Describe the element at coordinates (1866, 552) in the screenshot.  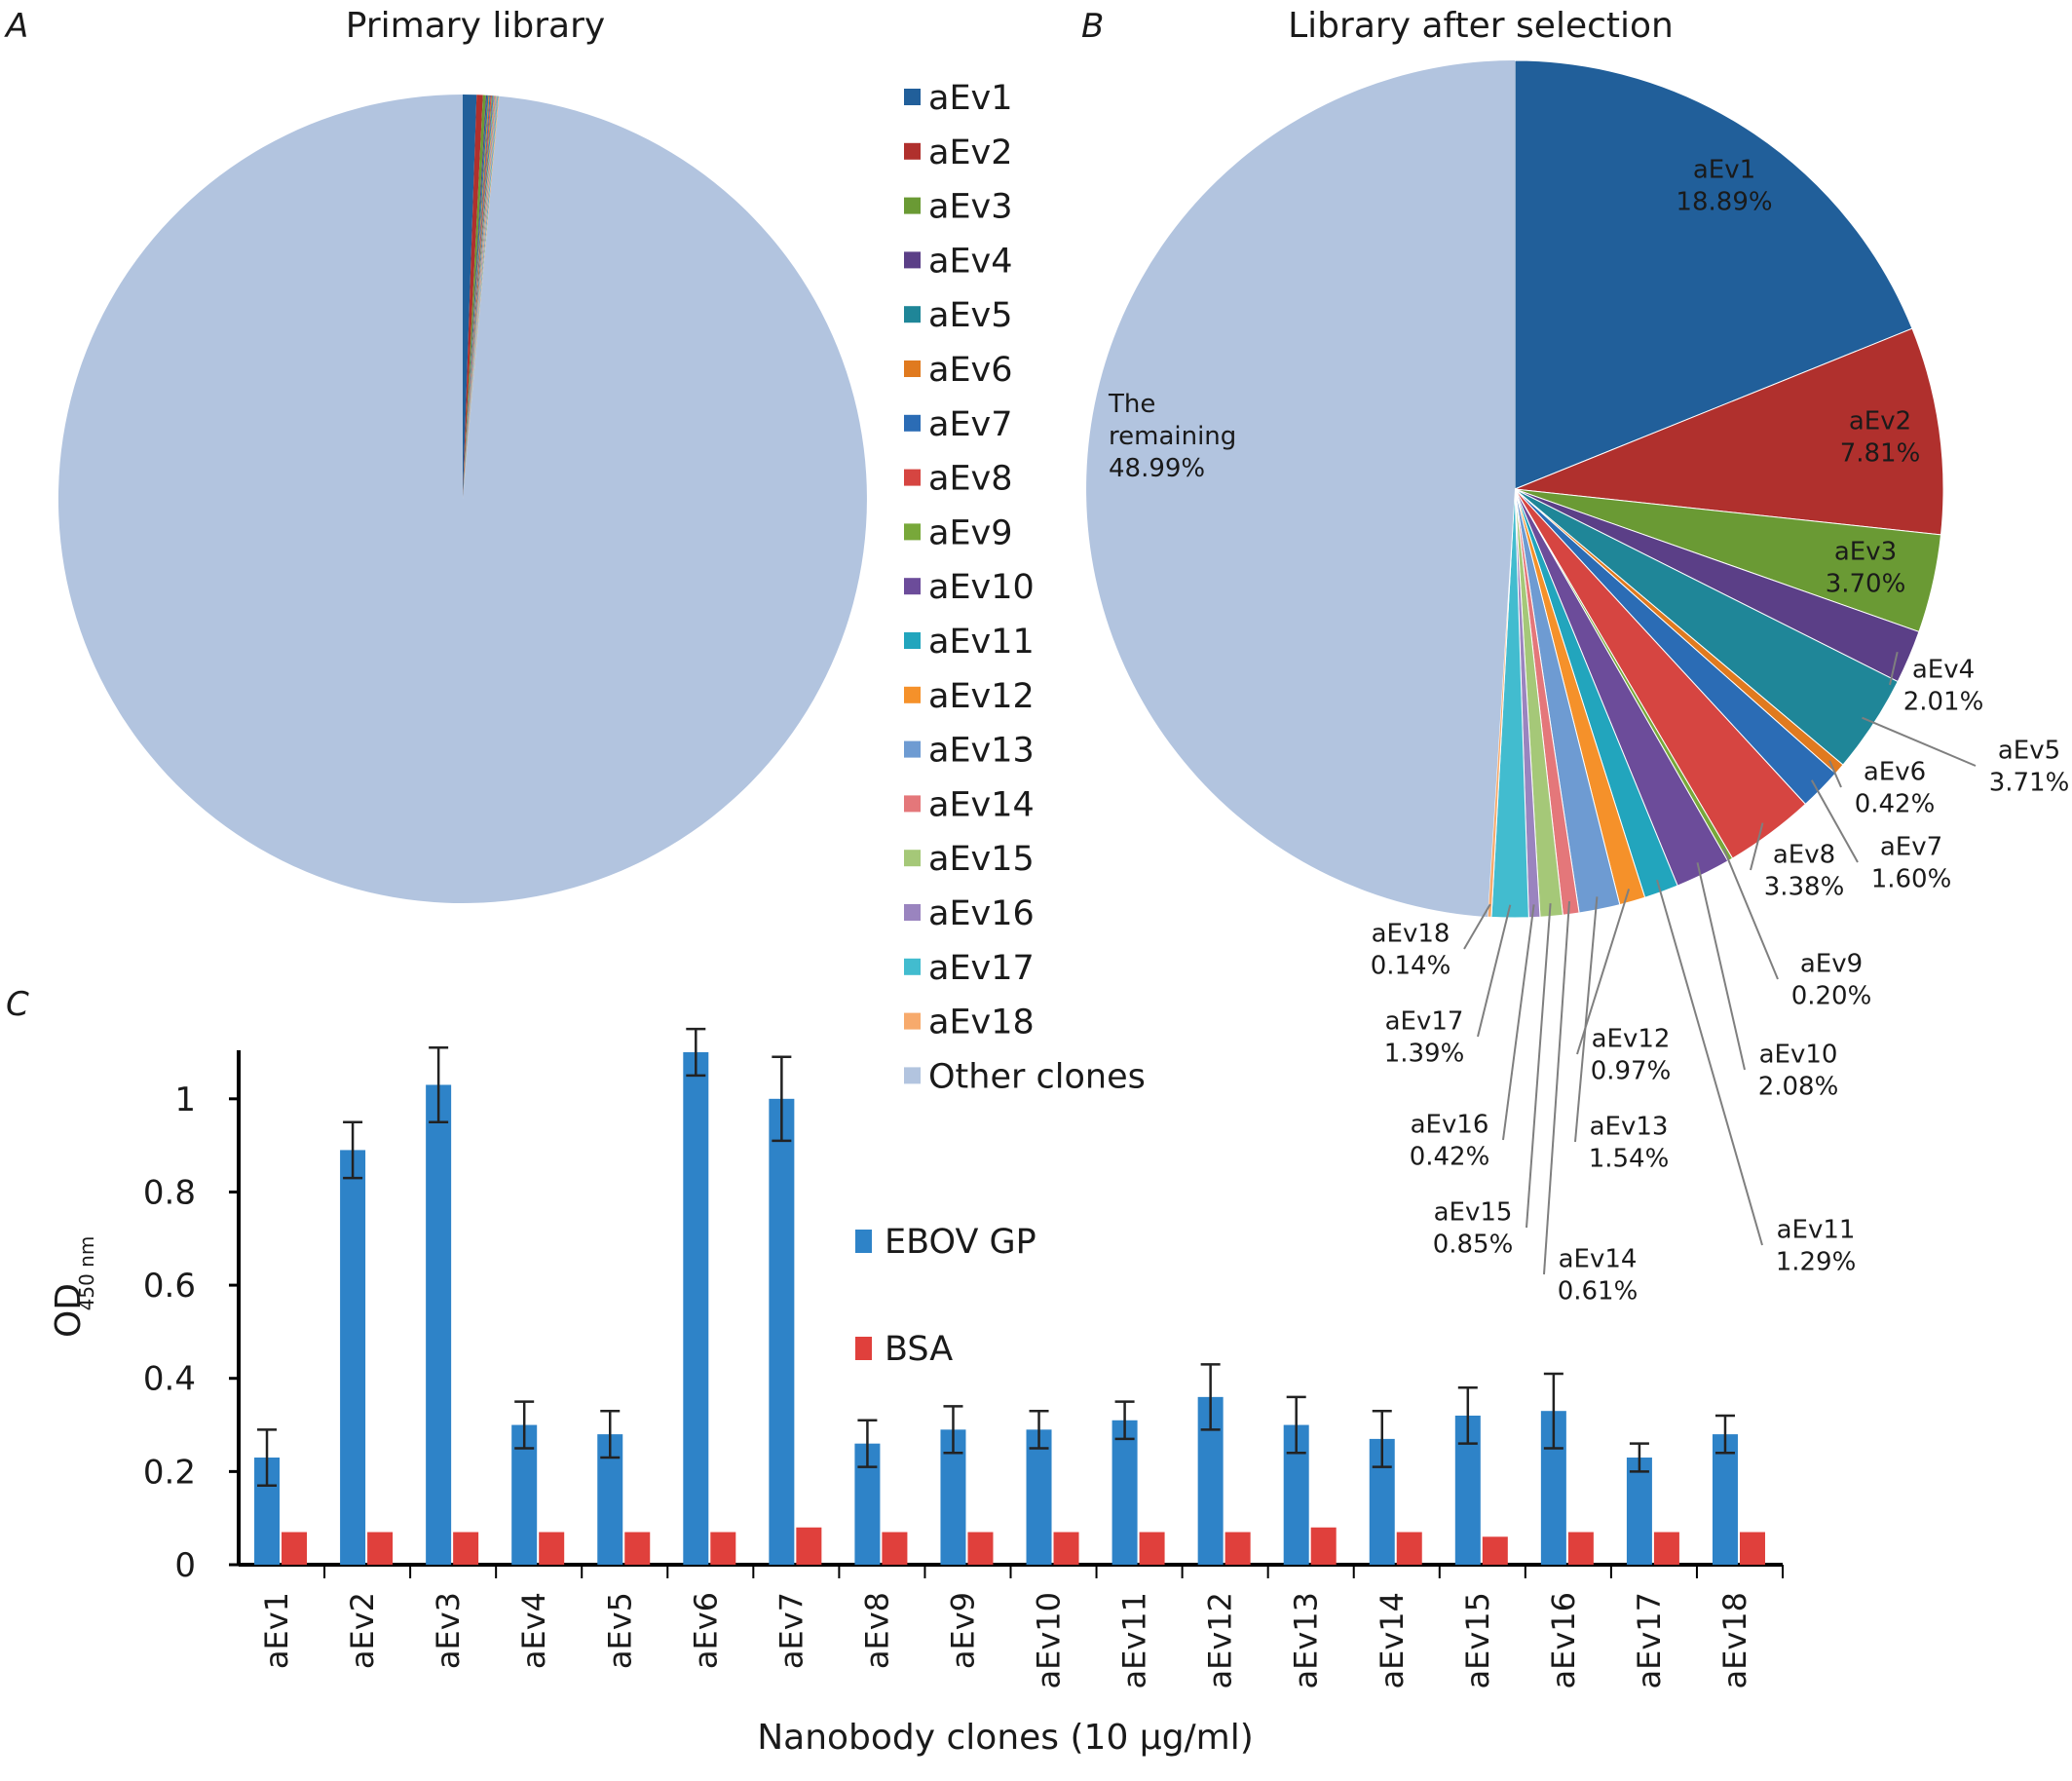
I see `pie-b-label-aev3: aEv3` at that location.